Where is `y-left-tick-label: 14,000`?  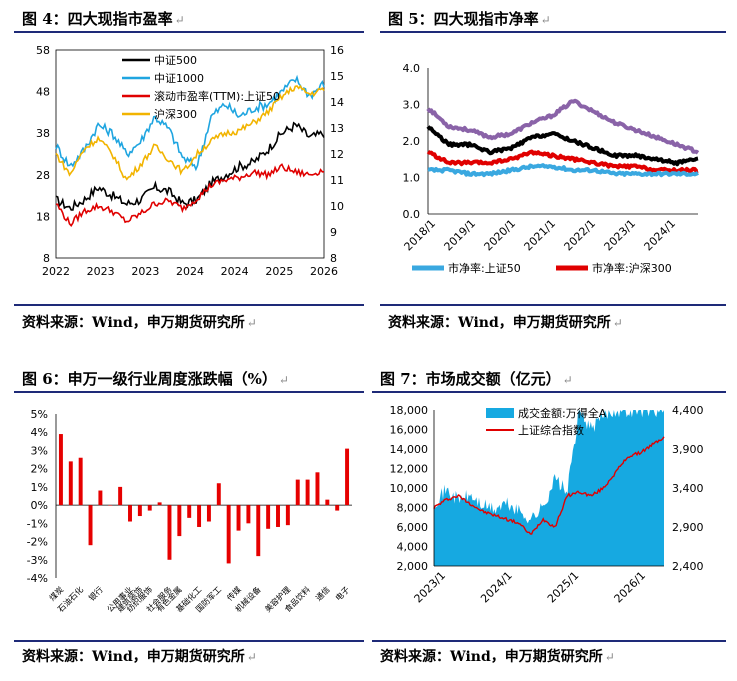
y-left-tick-label: 14,000 is located at coordinates (409, 449).